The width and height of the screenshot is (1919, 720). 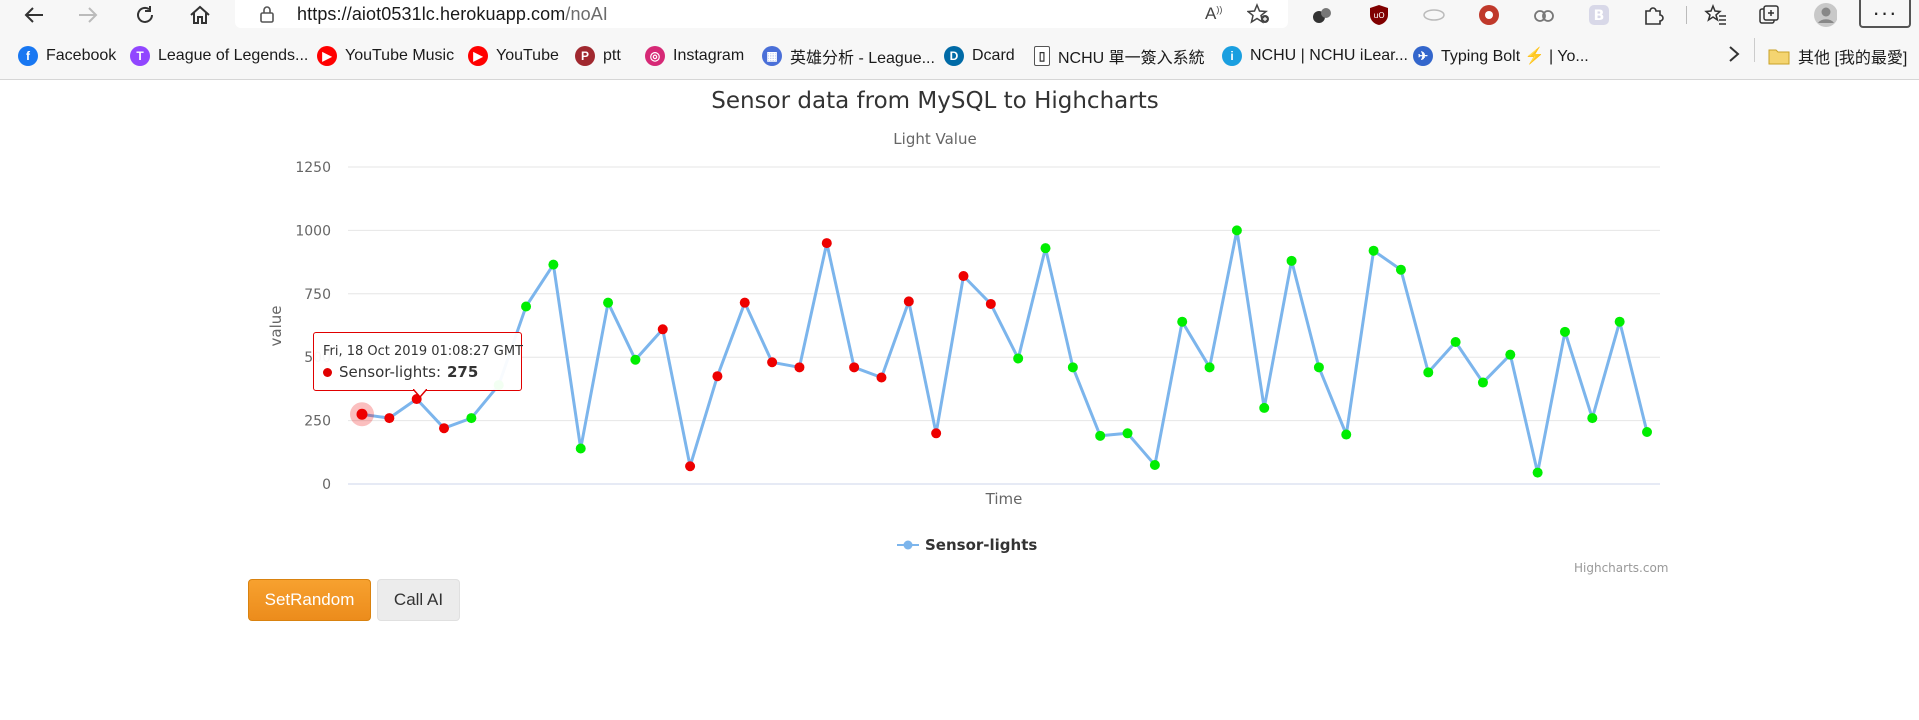 I want to click on favorites-icon, so click(x=1716, y=15).